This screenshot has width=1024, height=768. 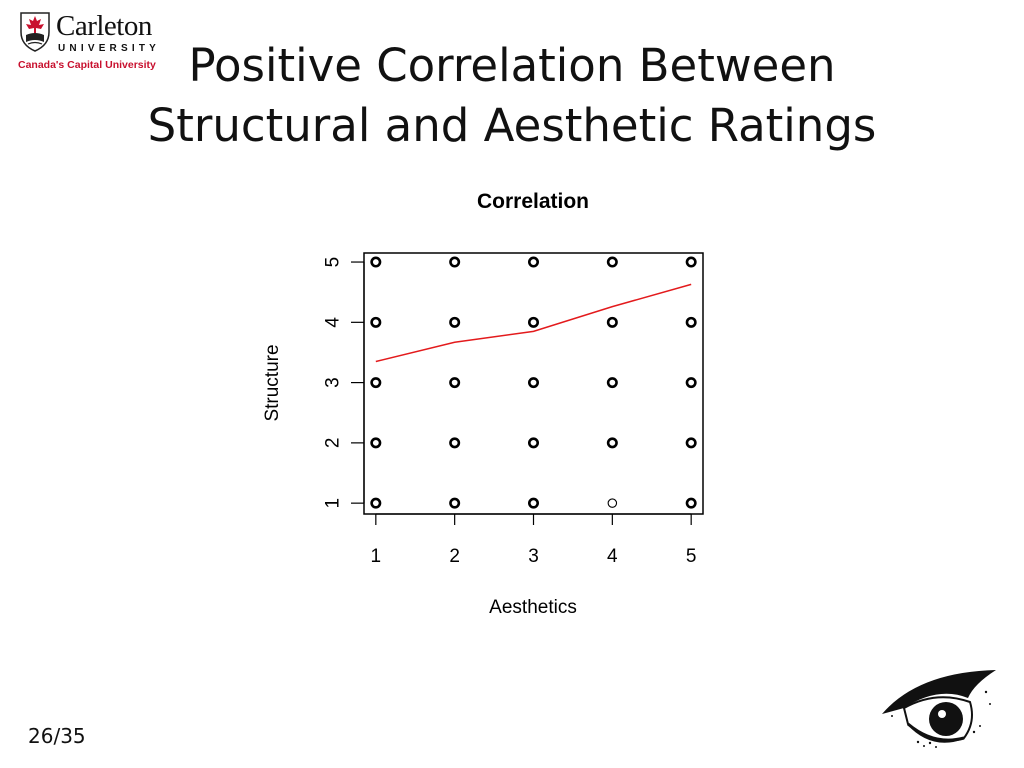 What do you see at coordinates (109, 48) in the screenshot?
I see `logo-university: UNIVERSITY` at bounding box center [109, 48].